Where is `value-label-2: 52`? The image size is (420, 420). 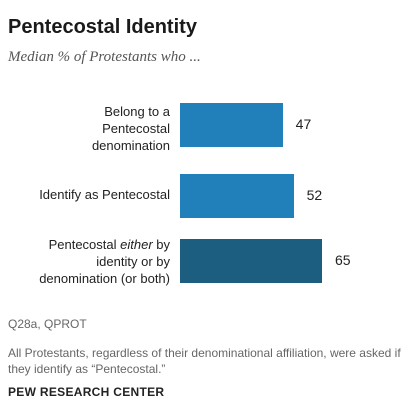
value-label-2: 52 is located at coordinates (314, 195).